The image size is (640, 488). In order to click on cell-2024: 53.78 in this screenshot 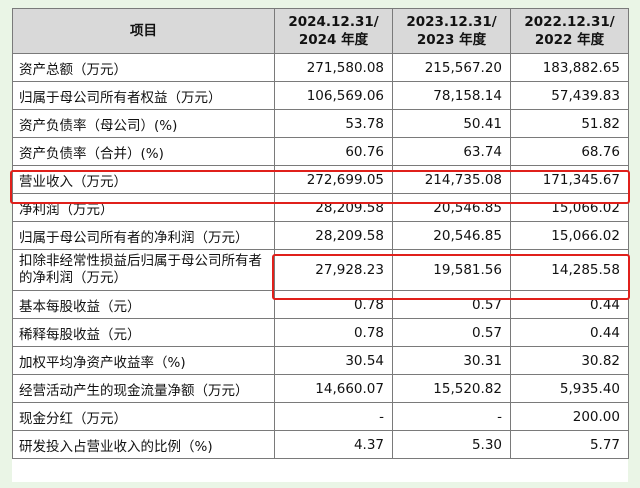, I will do `click(333, 123)`.